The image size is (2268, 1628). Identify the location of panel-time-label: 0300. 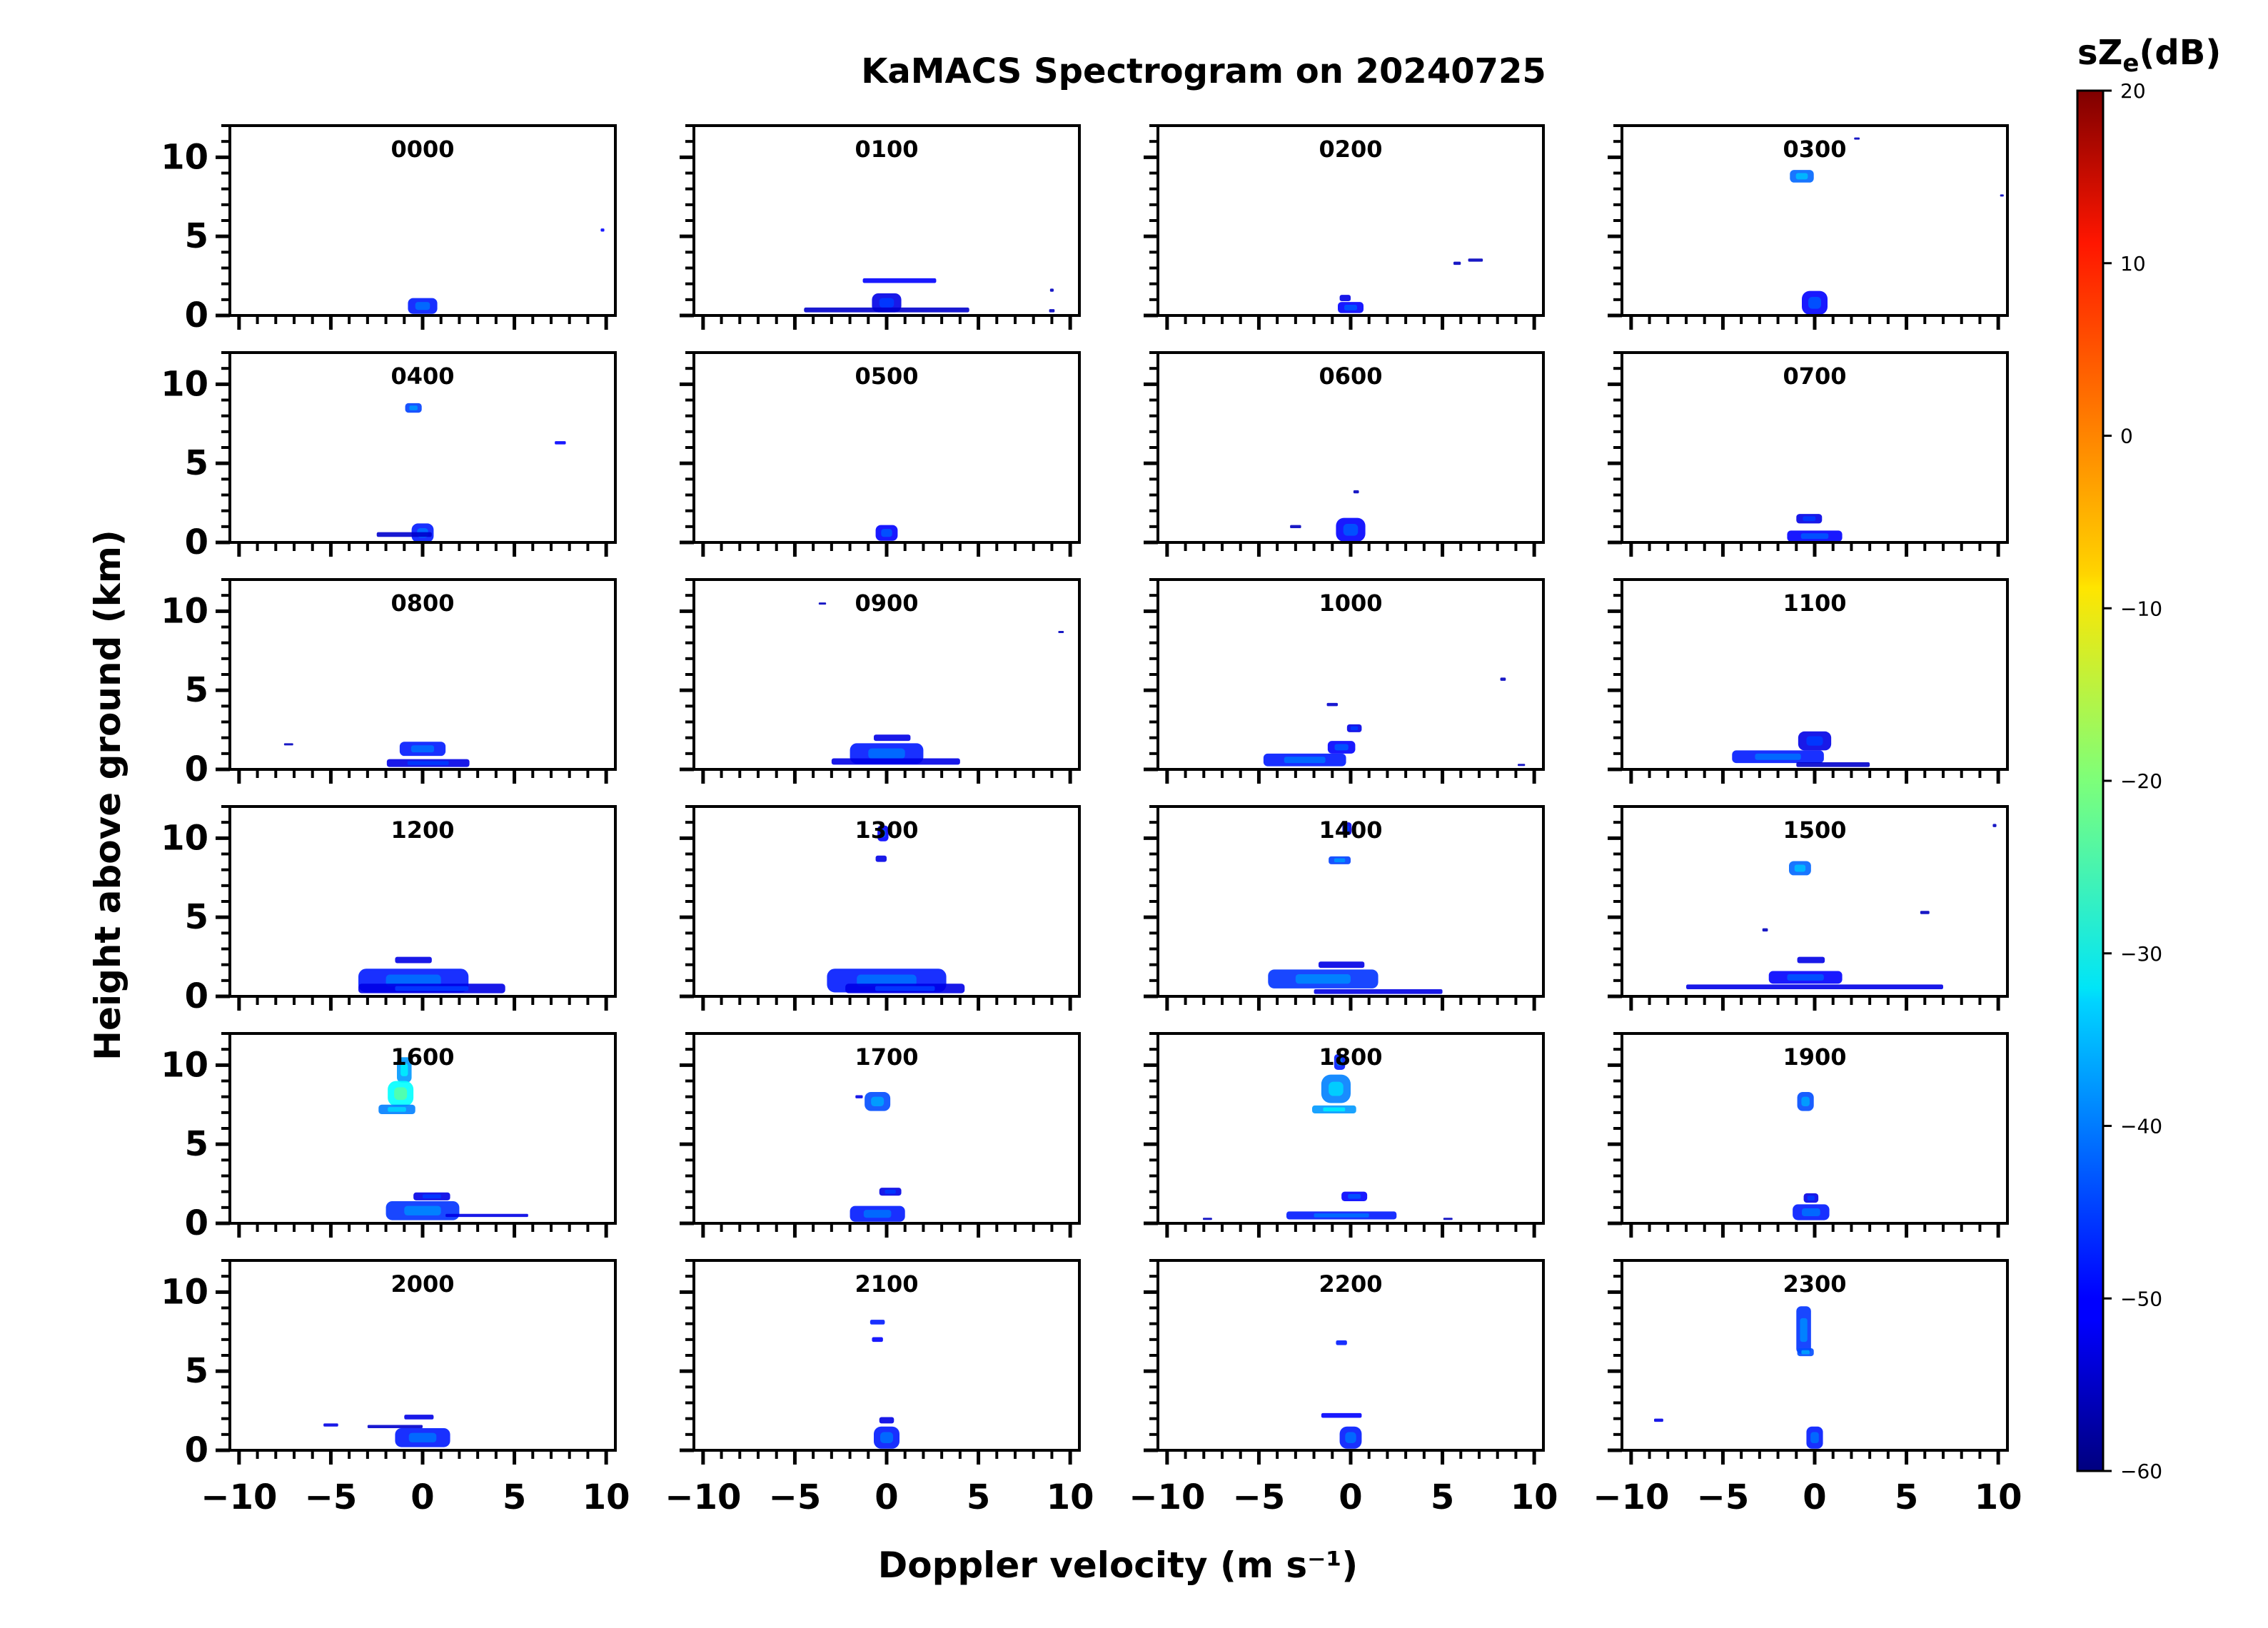
(1814, 149).